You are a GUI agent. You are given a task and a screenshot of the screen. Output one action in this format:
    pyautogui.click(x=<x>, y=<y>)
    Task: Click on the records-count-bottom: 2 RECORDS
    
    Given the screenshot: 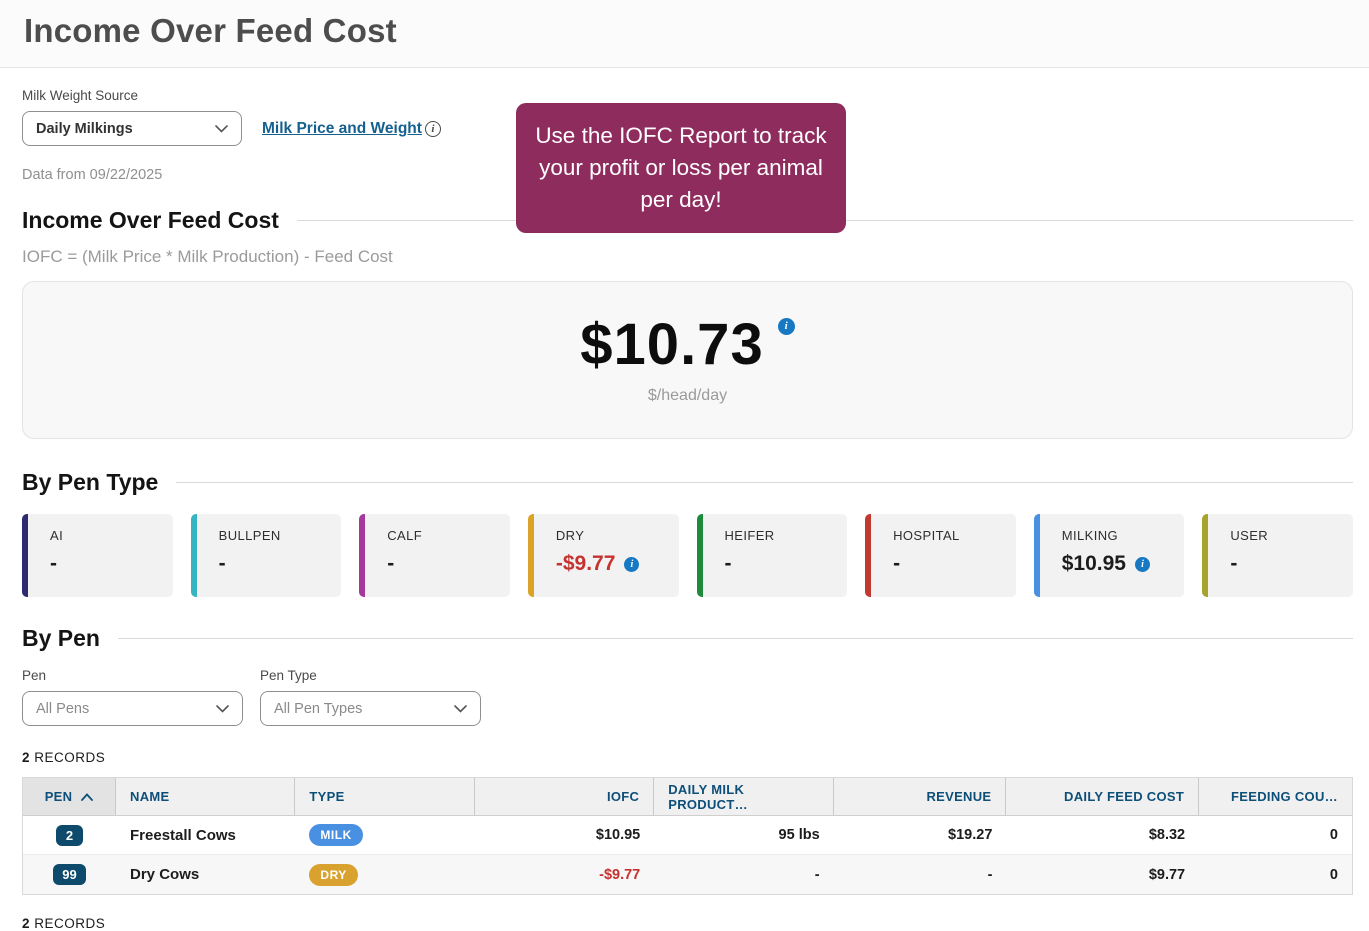 What is the action you would take?
    pyautogui.click(x=687, y=923)
    